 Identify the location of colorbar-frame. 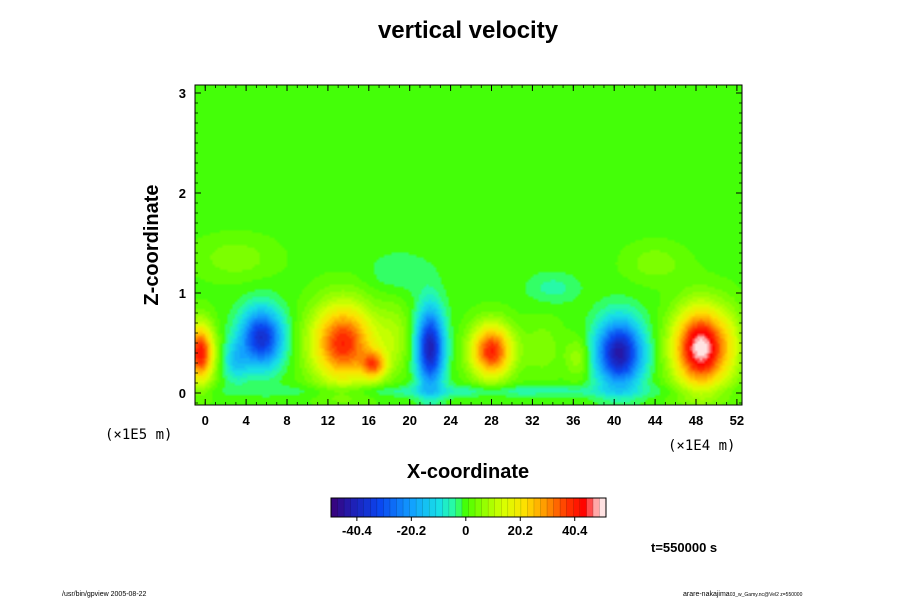
(468, 507).